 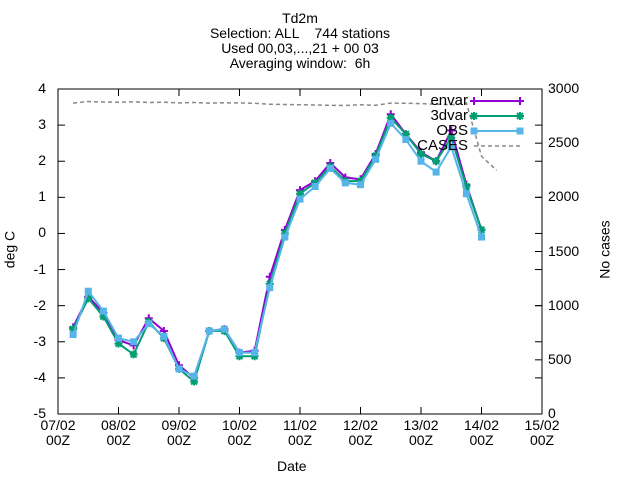 What do you see at coordinates (39, 340) in the screenshot?
I see `y-tick-label: -3` at bounding box center [39, 340].